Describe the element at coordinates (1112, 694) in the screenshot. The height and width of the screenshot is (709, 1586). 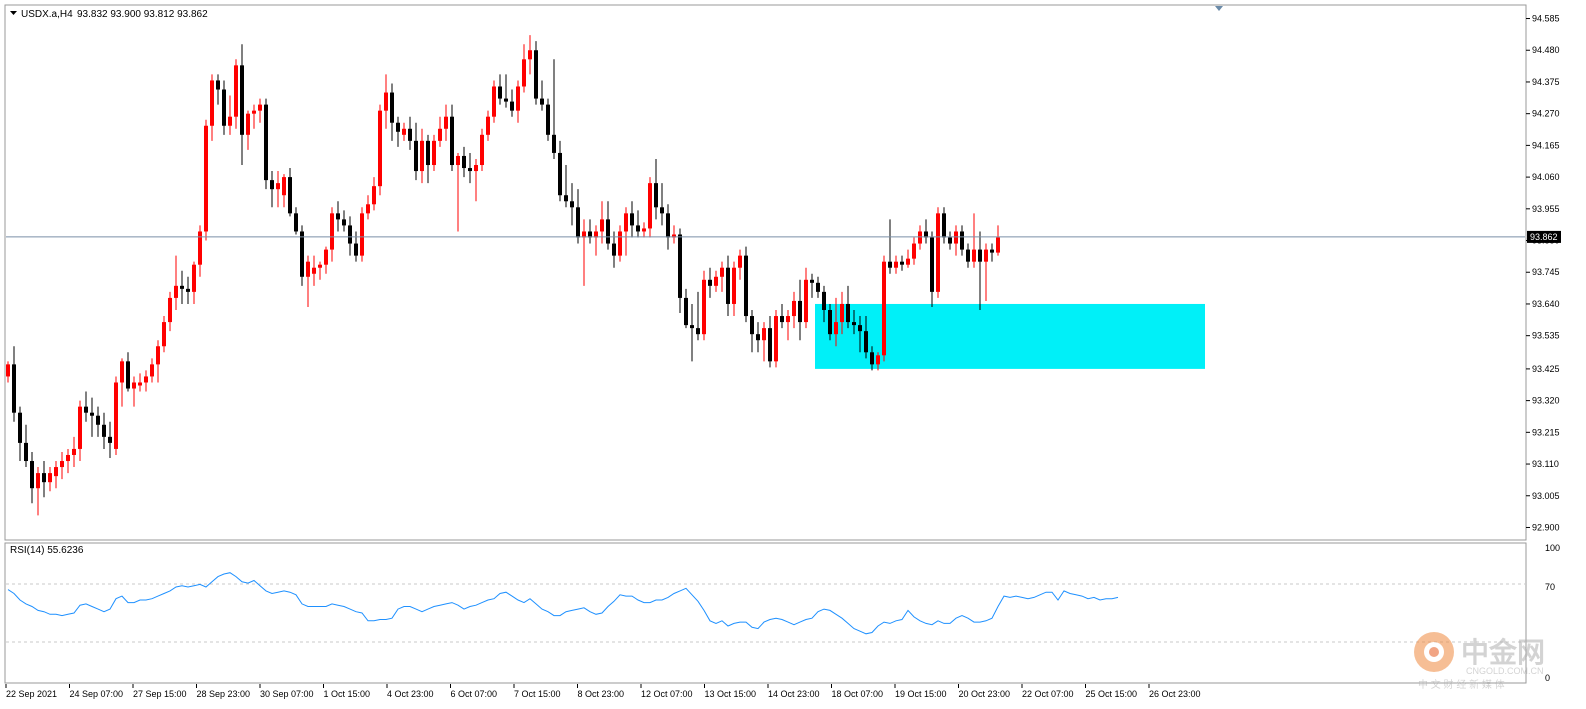
I see `time-tick-label: 25 Oct 15:00` at that location.